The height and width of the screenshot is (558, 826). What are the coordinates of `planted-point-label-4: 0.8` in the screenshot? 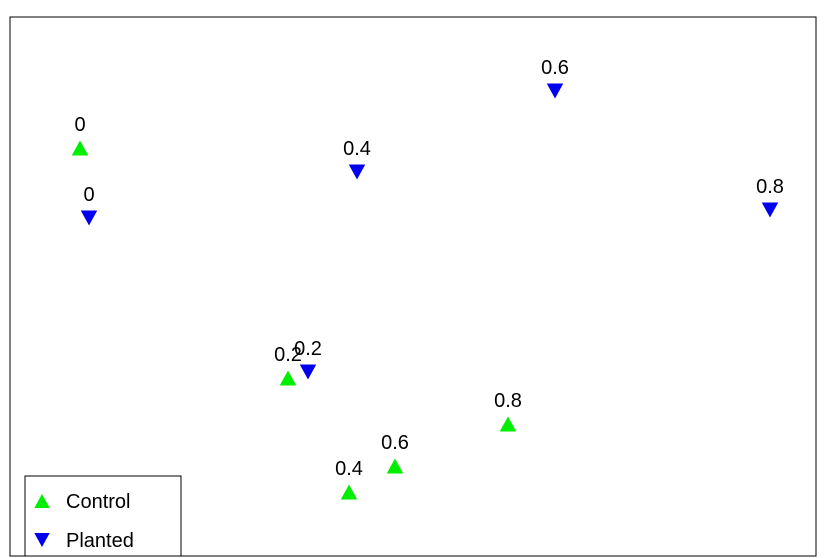 It's located at (770, 187).